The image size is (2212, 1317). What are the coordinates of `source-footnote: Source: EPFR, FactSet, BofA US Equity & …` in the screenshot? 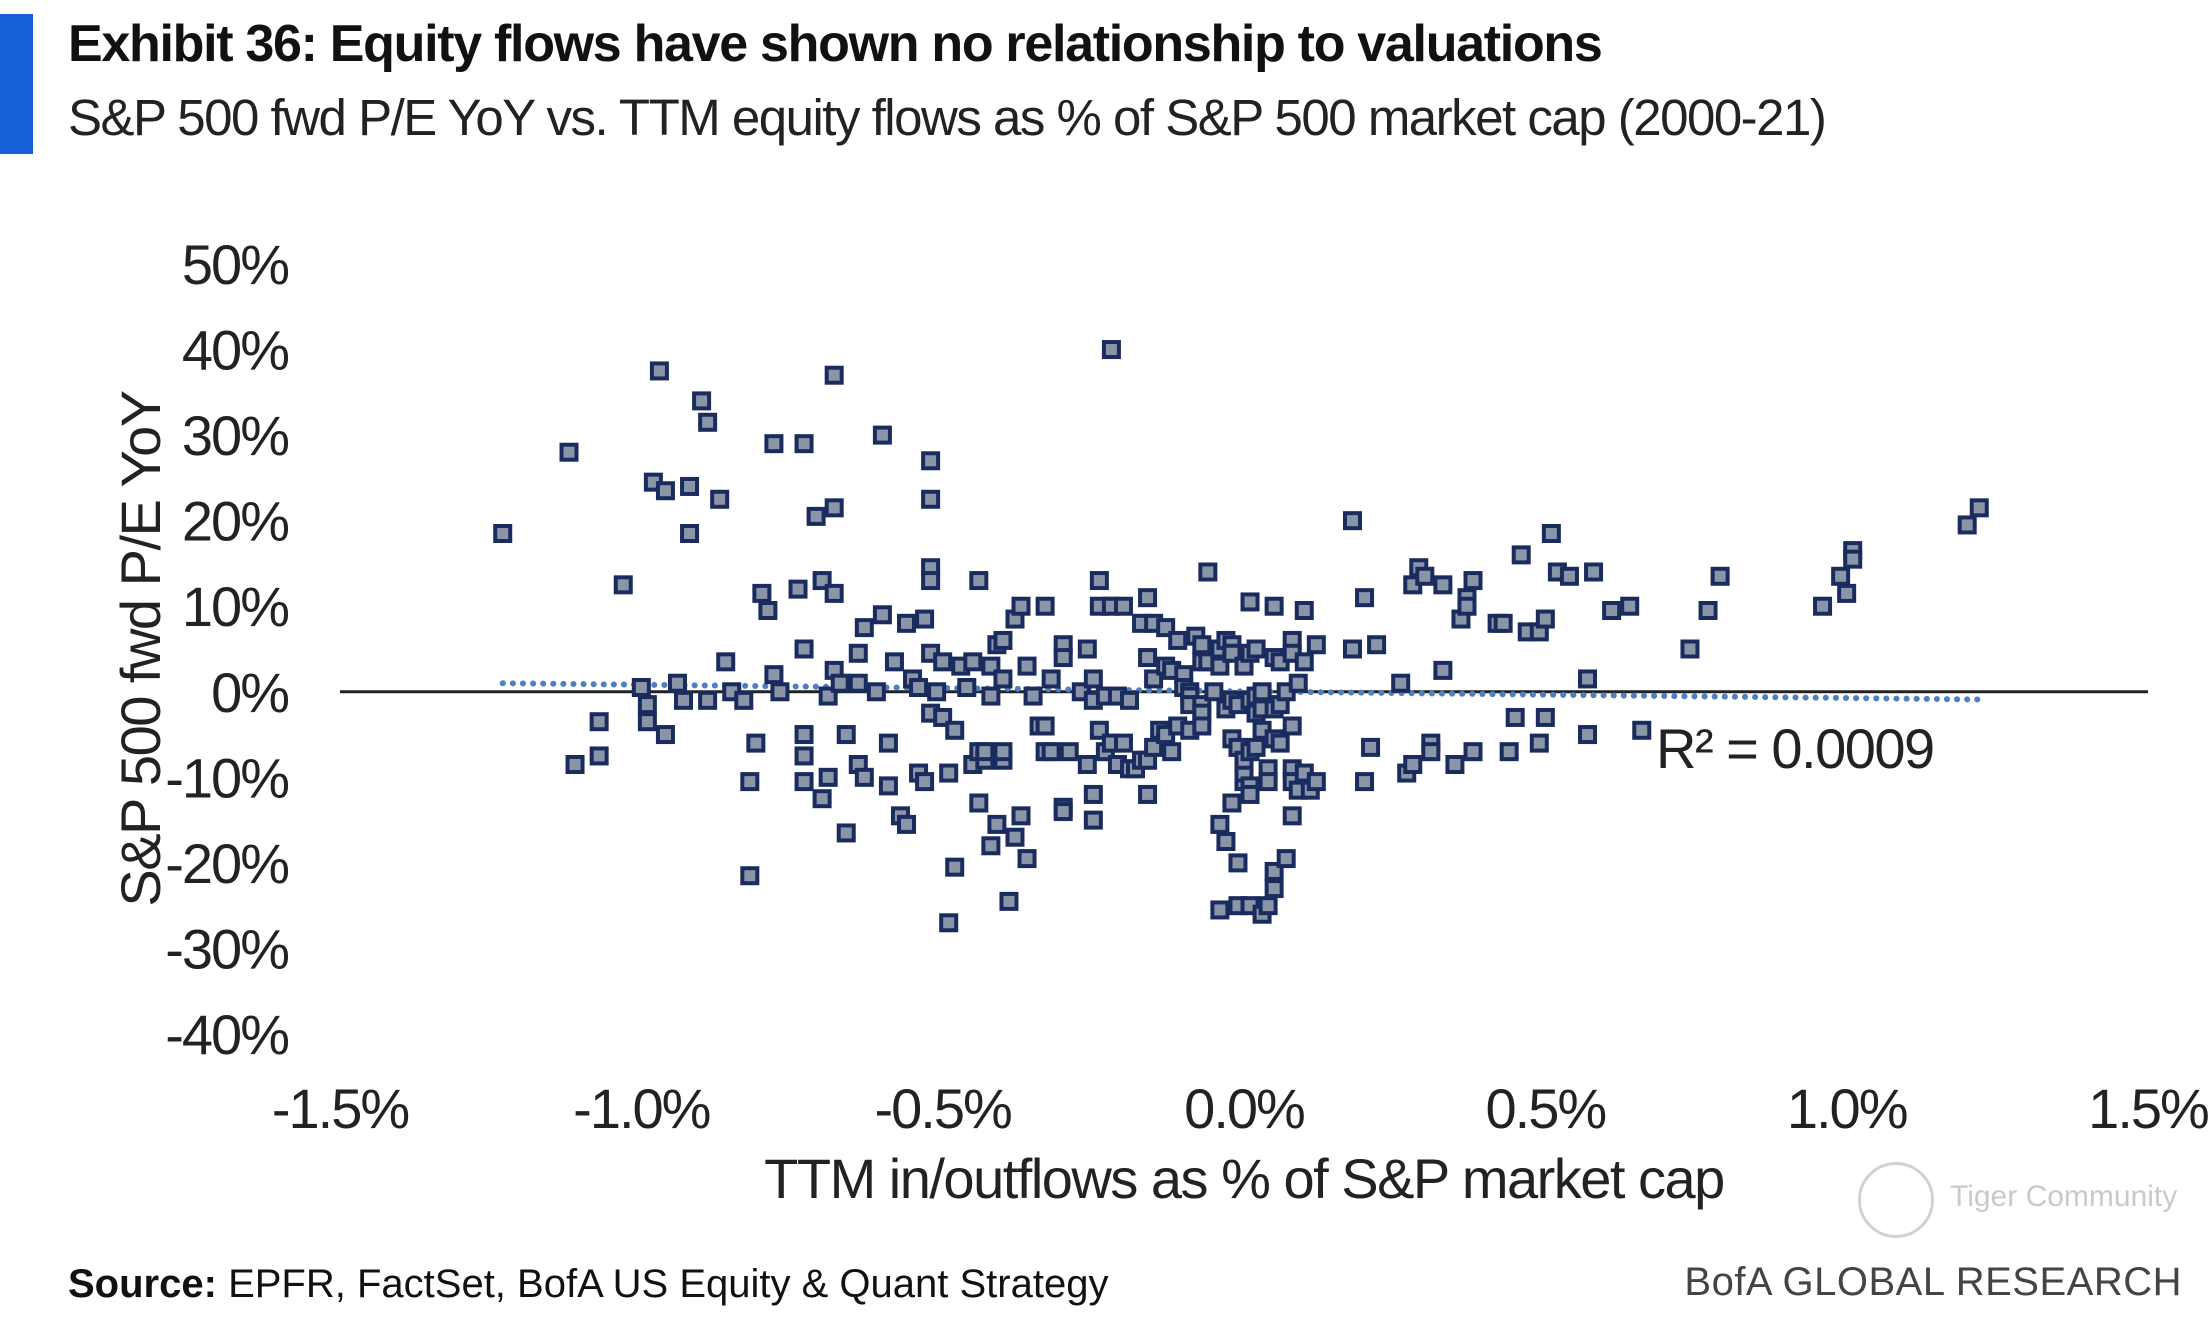 It's located at (588, 1284).